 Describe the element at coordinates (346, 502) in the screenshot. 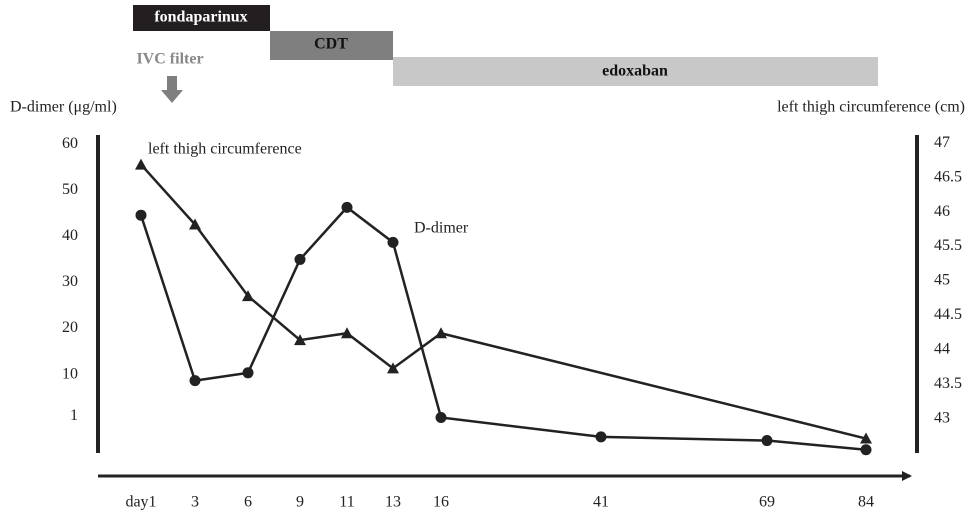

I see `x-tick-label: 11` at that location.